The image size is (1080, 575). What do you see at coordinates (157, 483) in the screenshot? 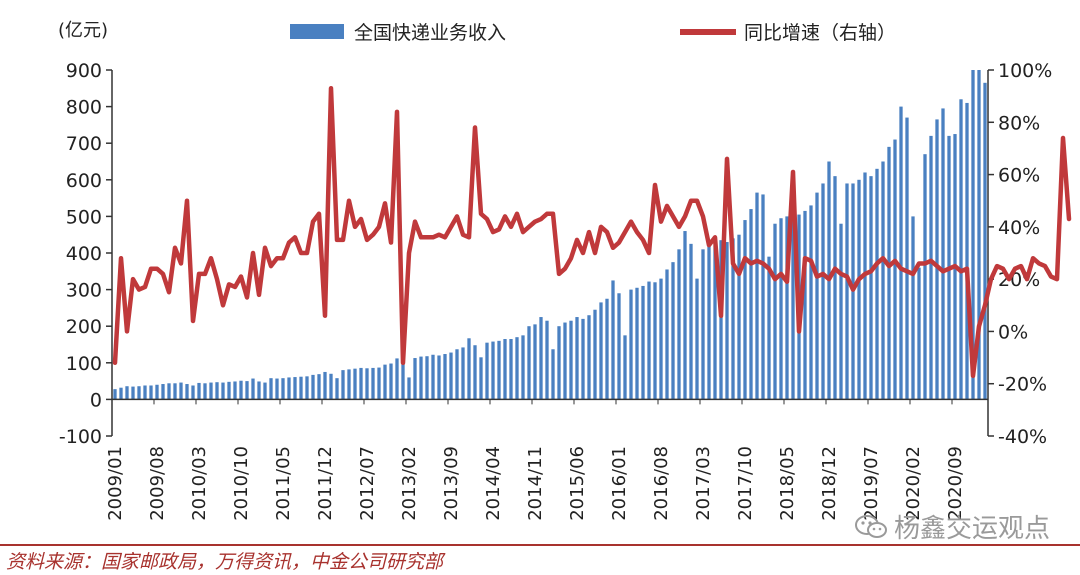
I see `x-tick-label: 2009/08` at bounding box center [157, 483].